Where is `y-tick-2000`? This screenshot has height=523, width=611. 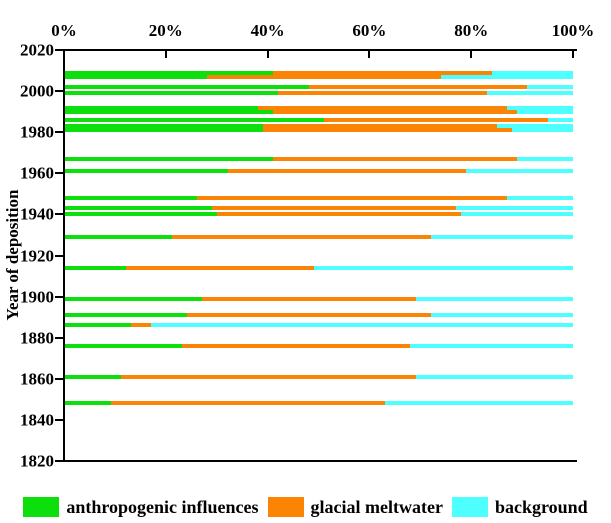 y-tick-2000 is located at coordinates (59, 91).